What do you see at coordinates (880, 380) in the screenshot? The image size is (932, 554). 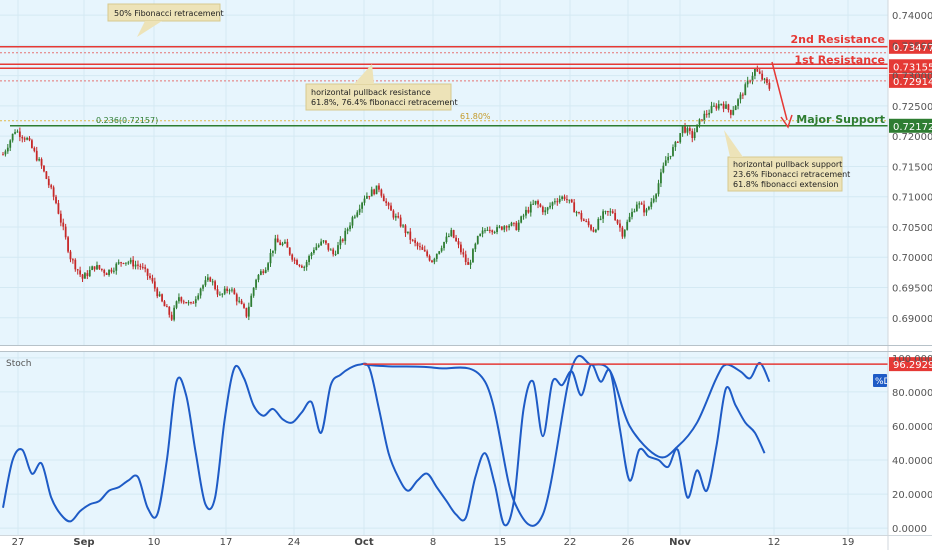 I see `percent-d-badge` at bounding box center [880, 380].